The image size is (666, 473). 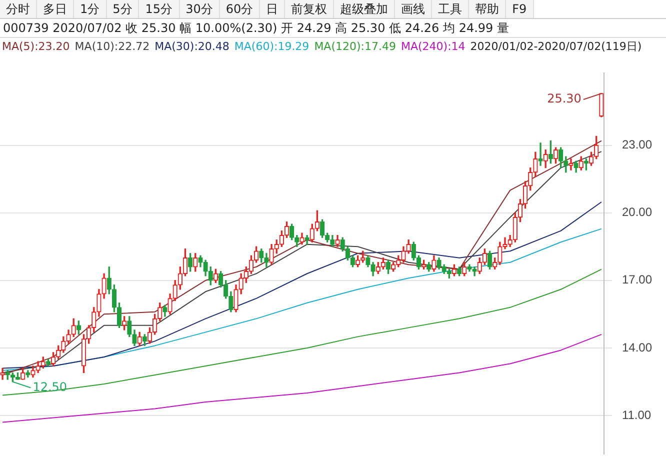 What do you see at coordinates (556, 47) in the screenshot?
I see `text: 2020/01/02-2020/07/02(119日)` at bounding box center [556, 47].